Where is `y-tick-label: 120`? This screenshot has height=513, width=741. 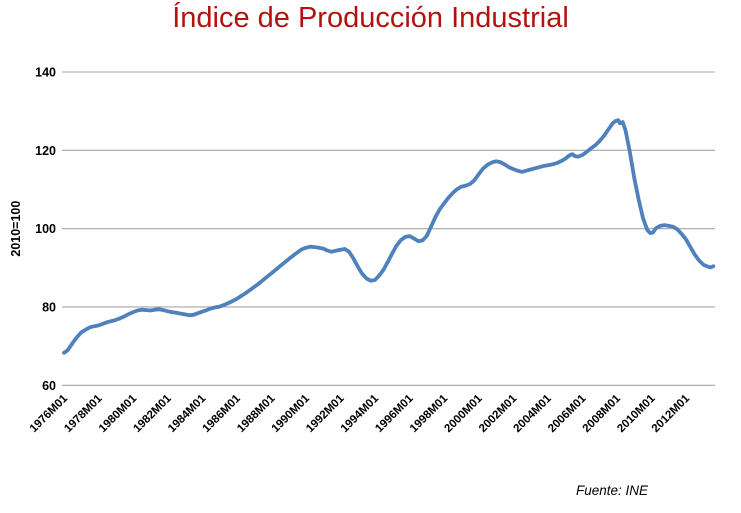
y-tick-label: 120 is located at coordinates (45, 151).